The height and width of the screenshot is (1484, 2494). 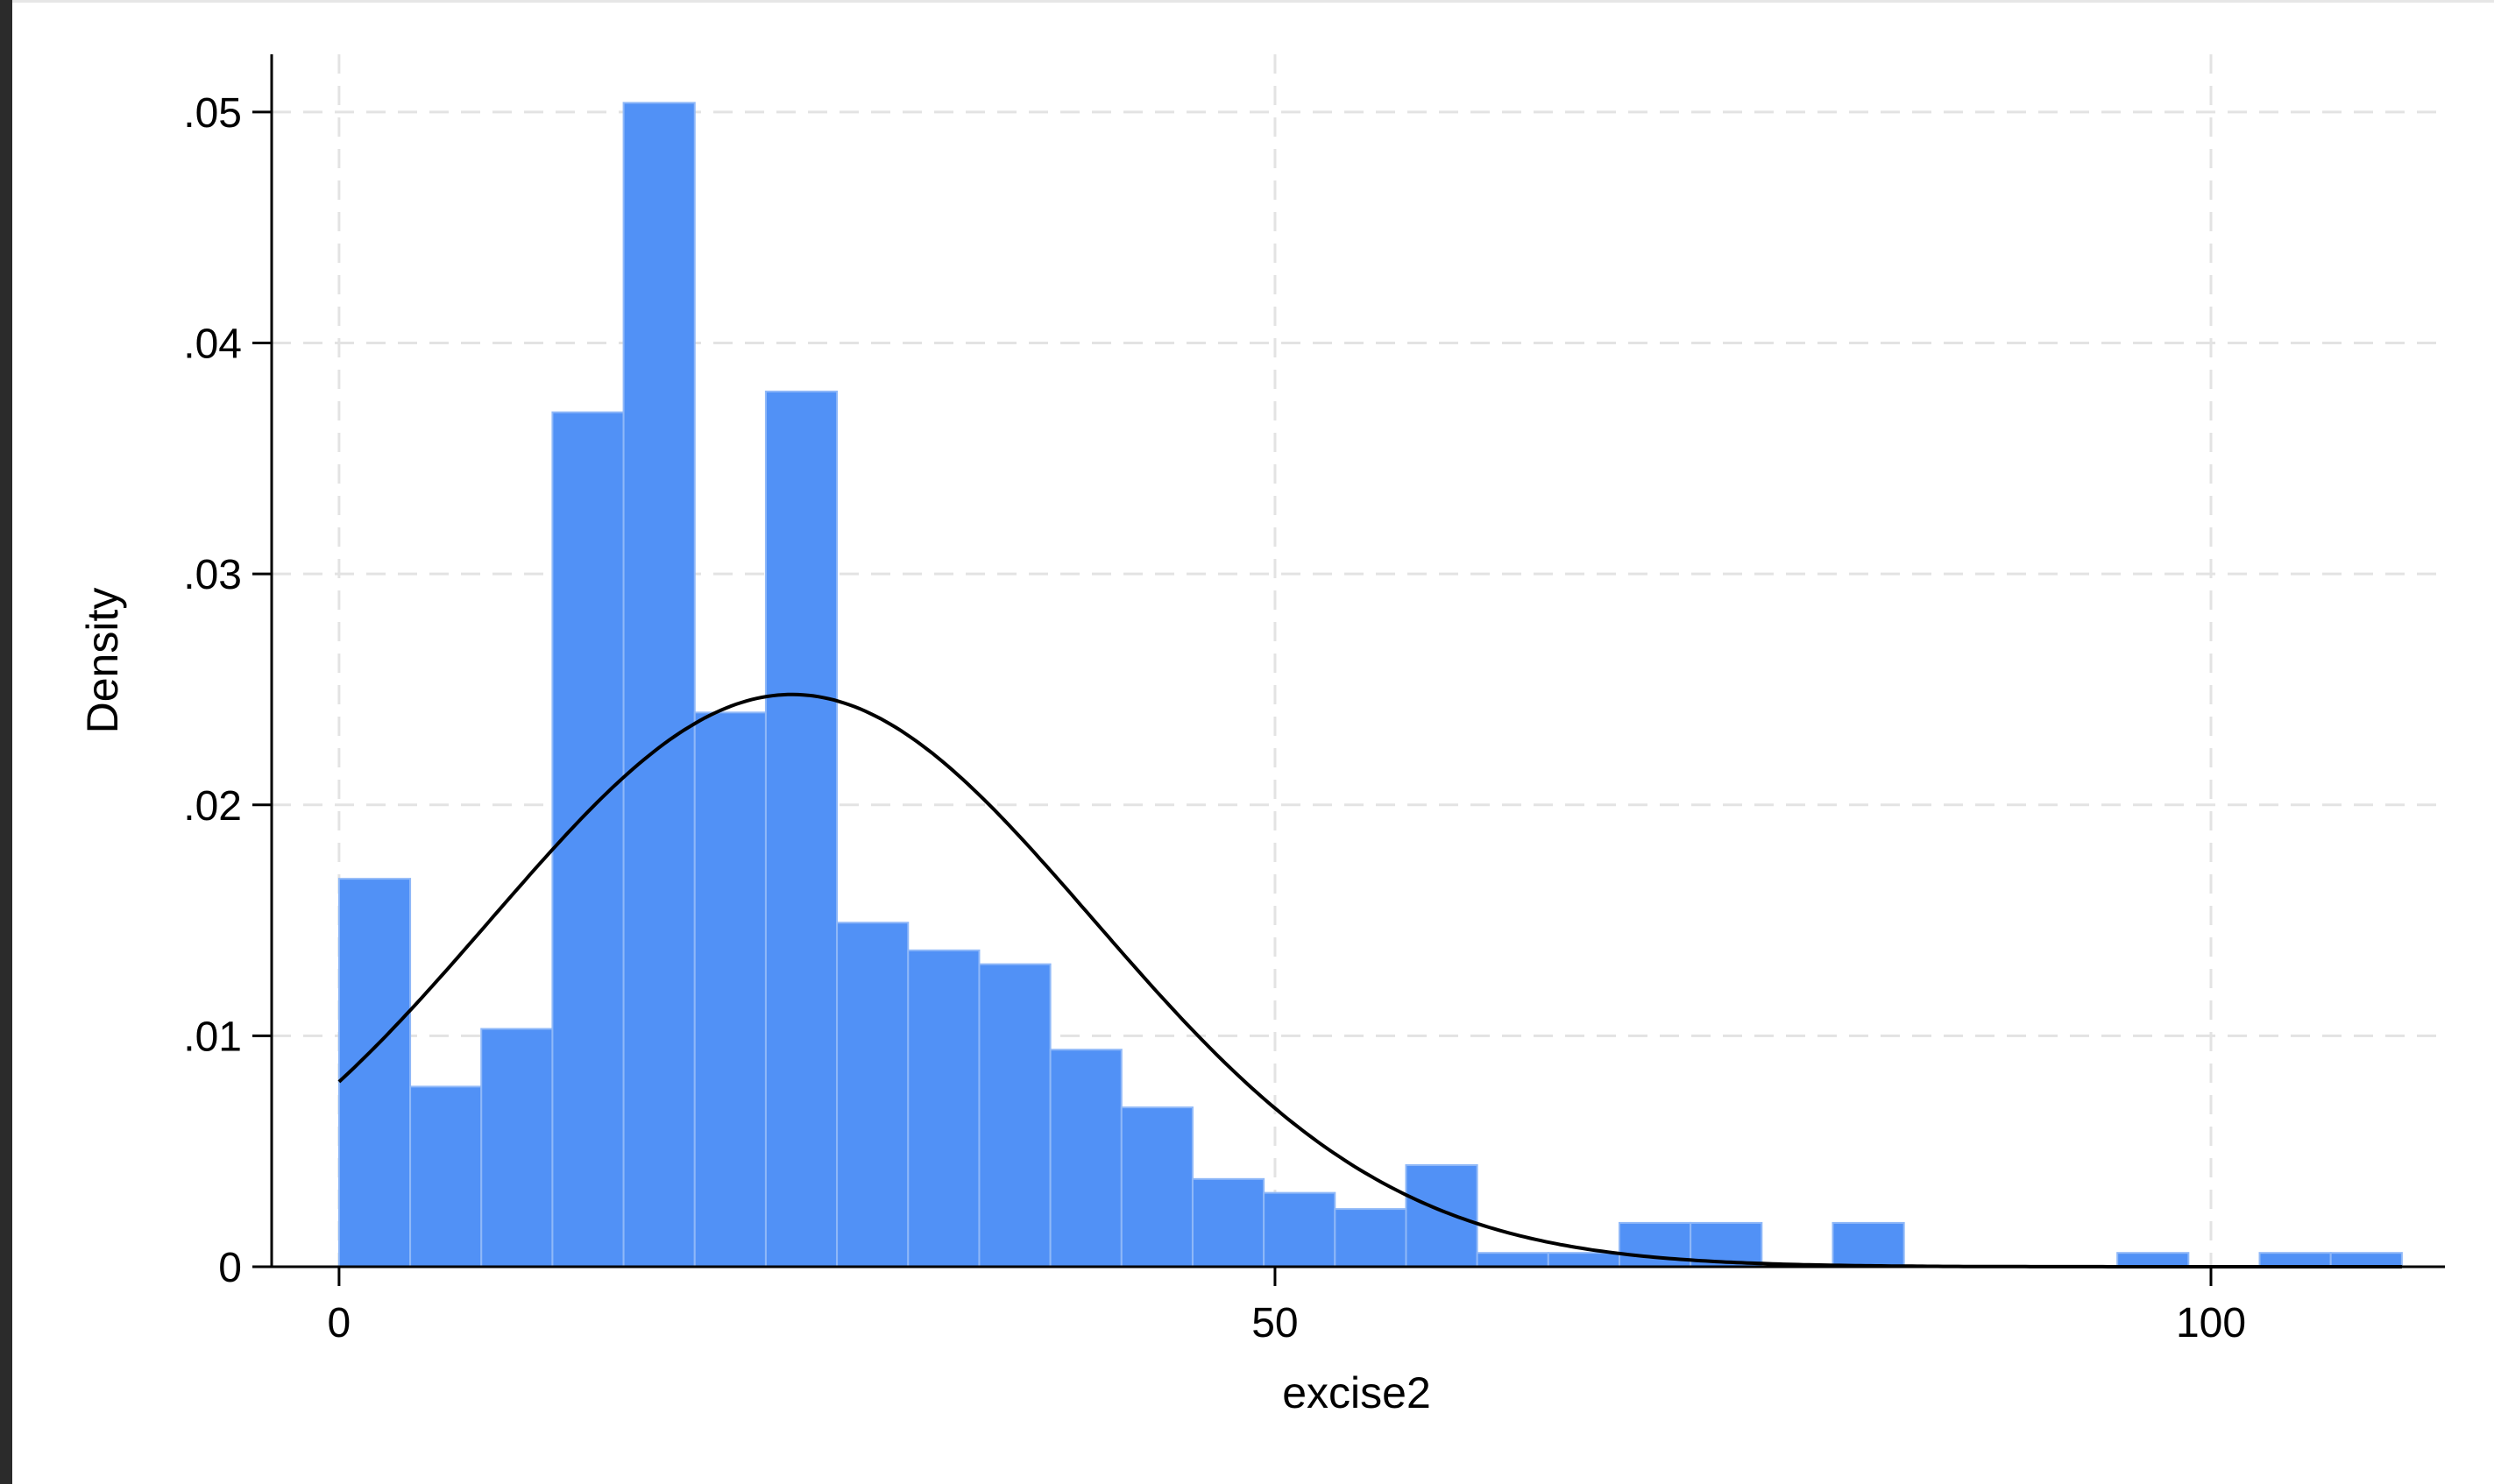 What do you see at coordinates (2211, 1323) in the screenshot?
I see `x-tick-label-2: 100` at bounding box center [2211, 1323].